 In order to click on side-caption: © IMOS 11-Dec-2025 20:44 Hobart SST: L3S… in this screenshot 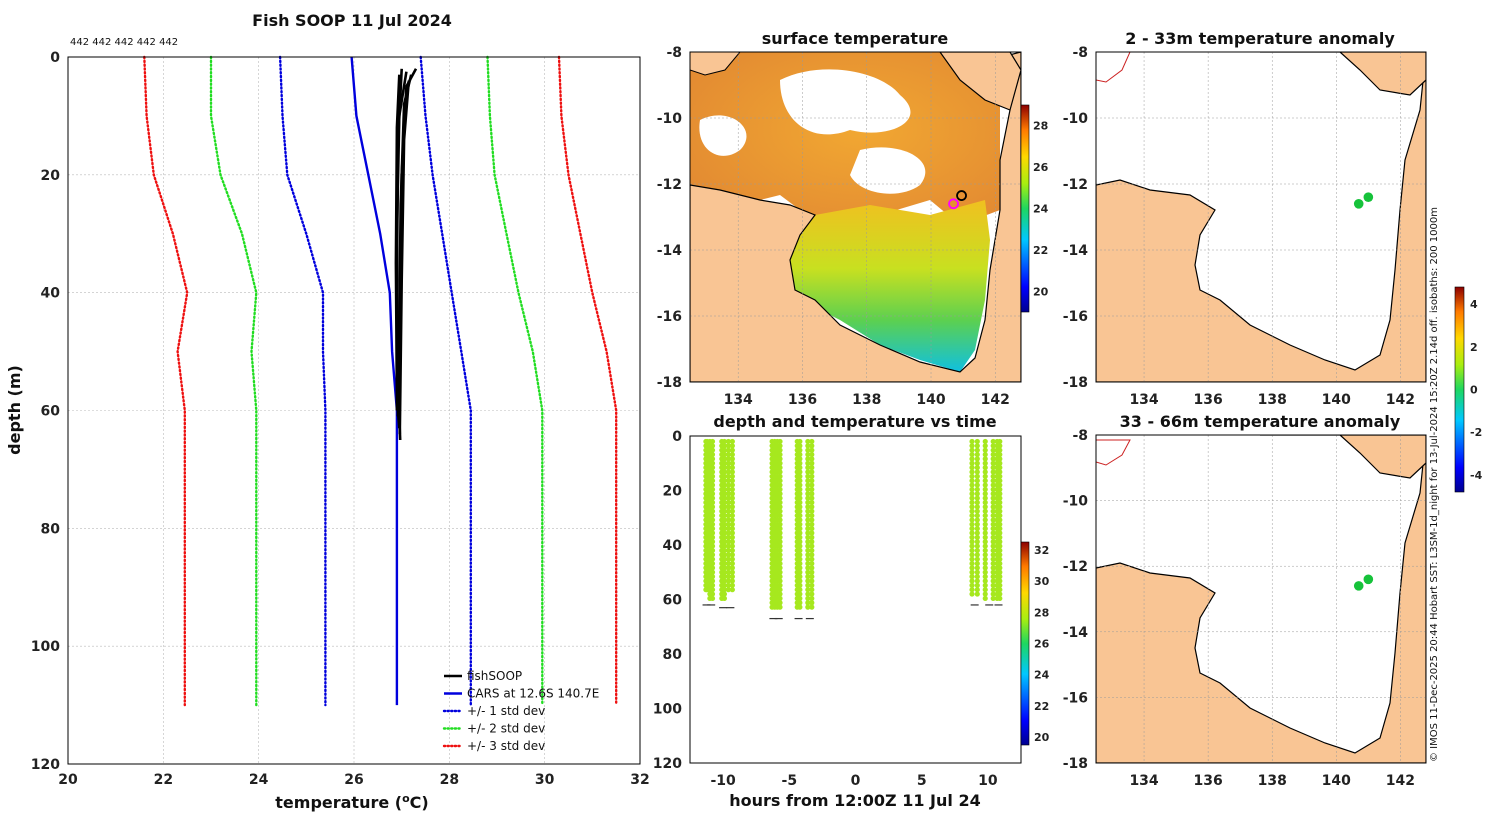, I will do `click(1434, 484)`.